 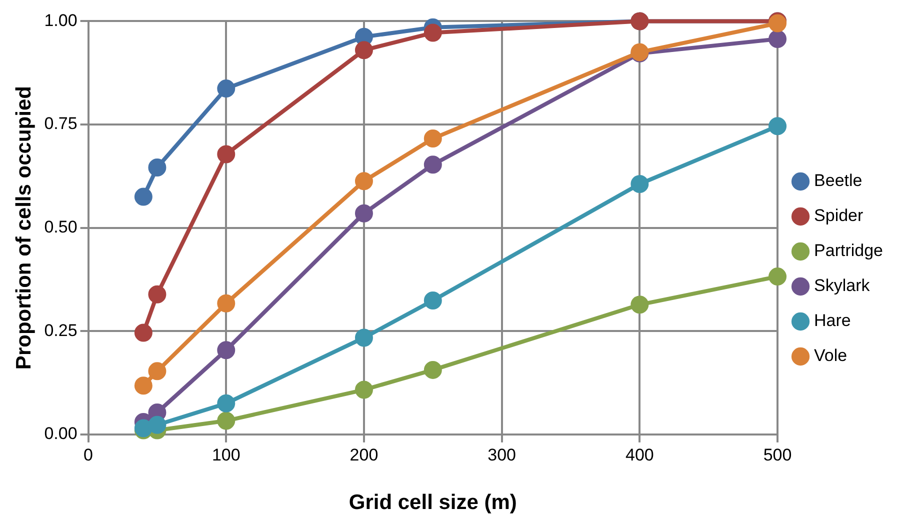 What do you see at coordinates (831, 356) in the screenshot?
I see `legend-label: Vole` at bounding box center [831, 356].